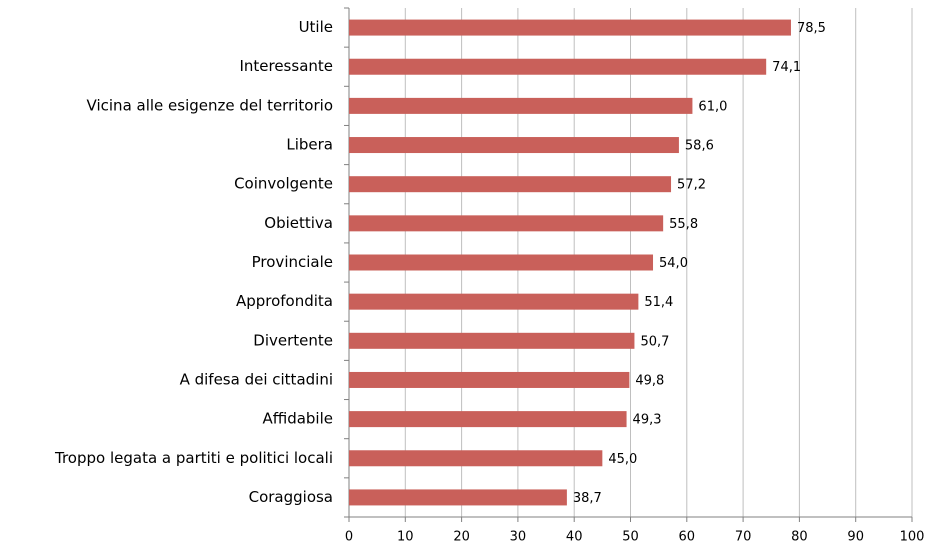  Describe the element at coordinates (292, 262) in the screenshot. I see `y-tick-label: Provinciale` at that location.